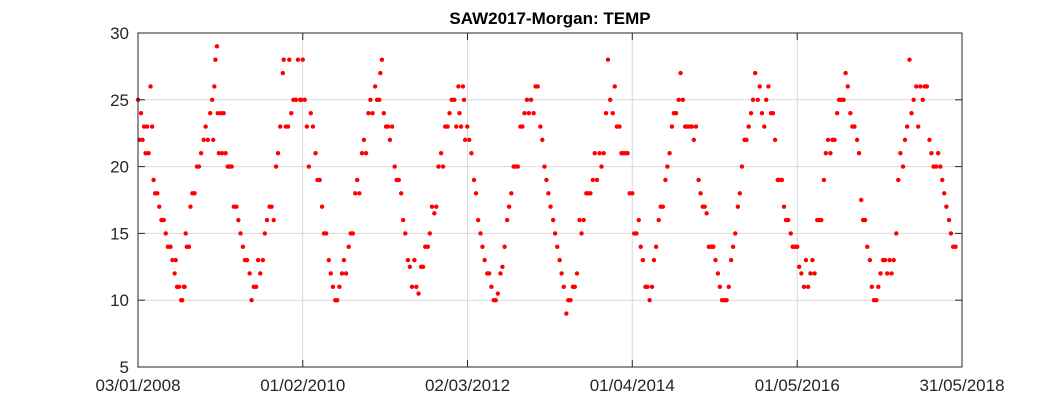  Describe the element at coordinates (119, 100) in the screenshot. I see `y-tick-label: 25` at that location.